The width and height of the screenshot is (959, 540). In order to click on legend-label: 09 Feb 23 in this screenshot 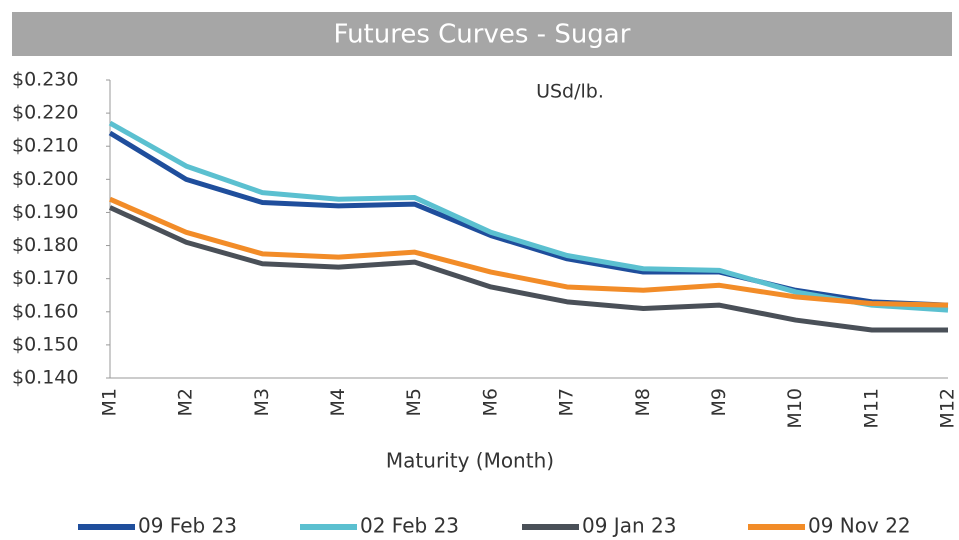, I will do `click(187, 526)`.